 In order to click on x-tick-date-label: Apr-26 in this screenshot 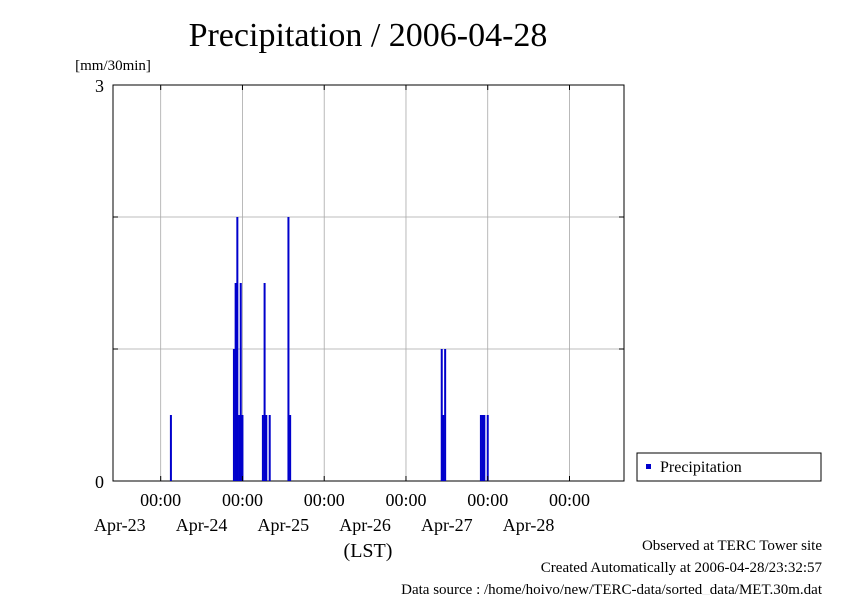, I will do `click(365, 525)`.